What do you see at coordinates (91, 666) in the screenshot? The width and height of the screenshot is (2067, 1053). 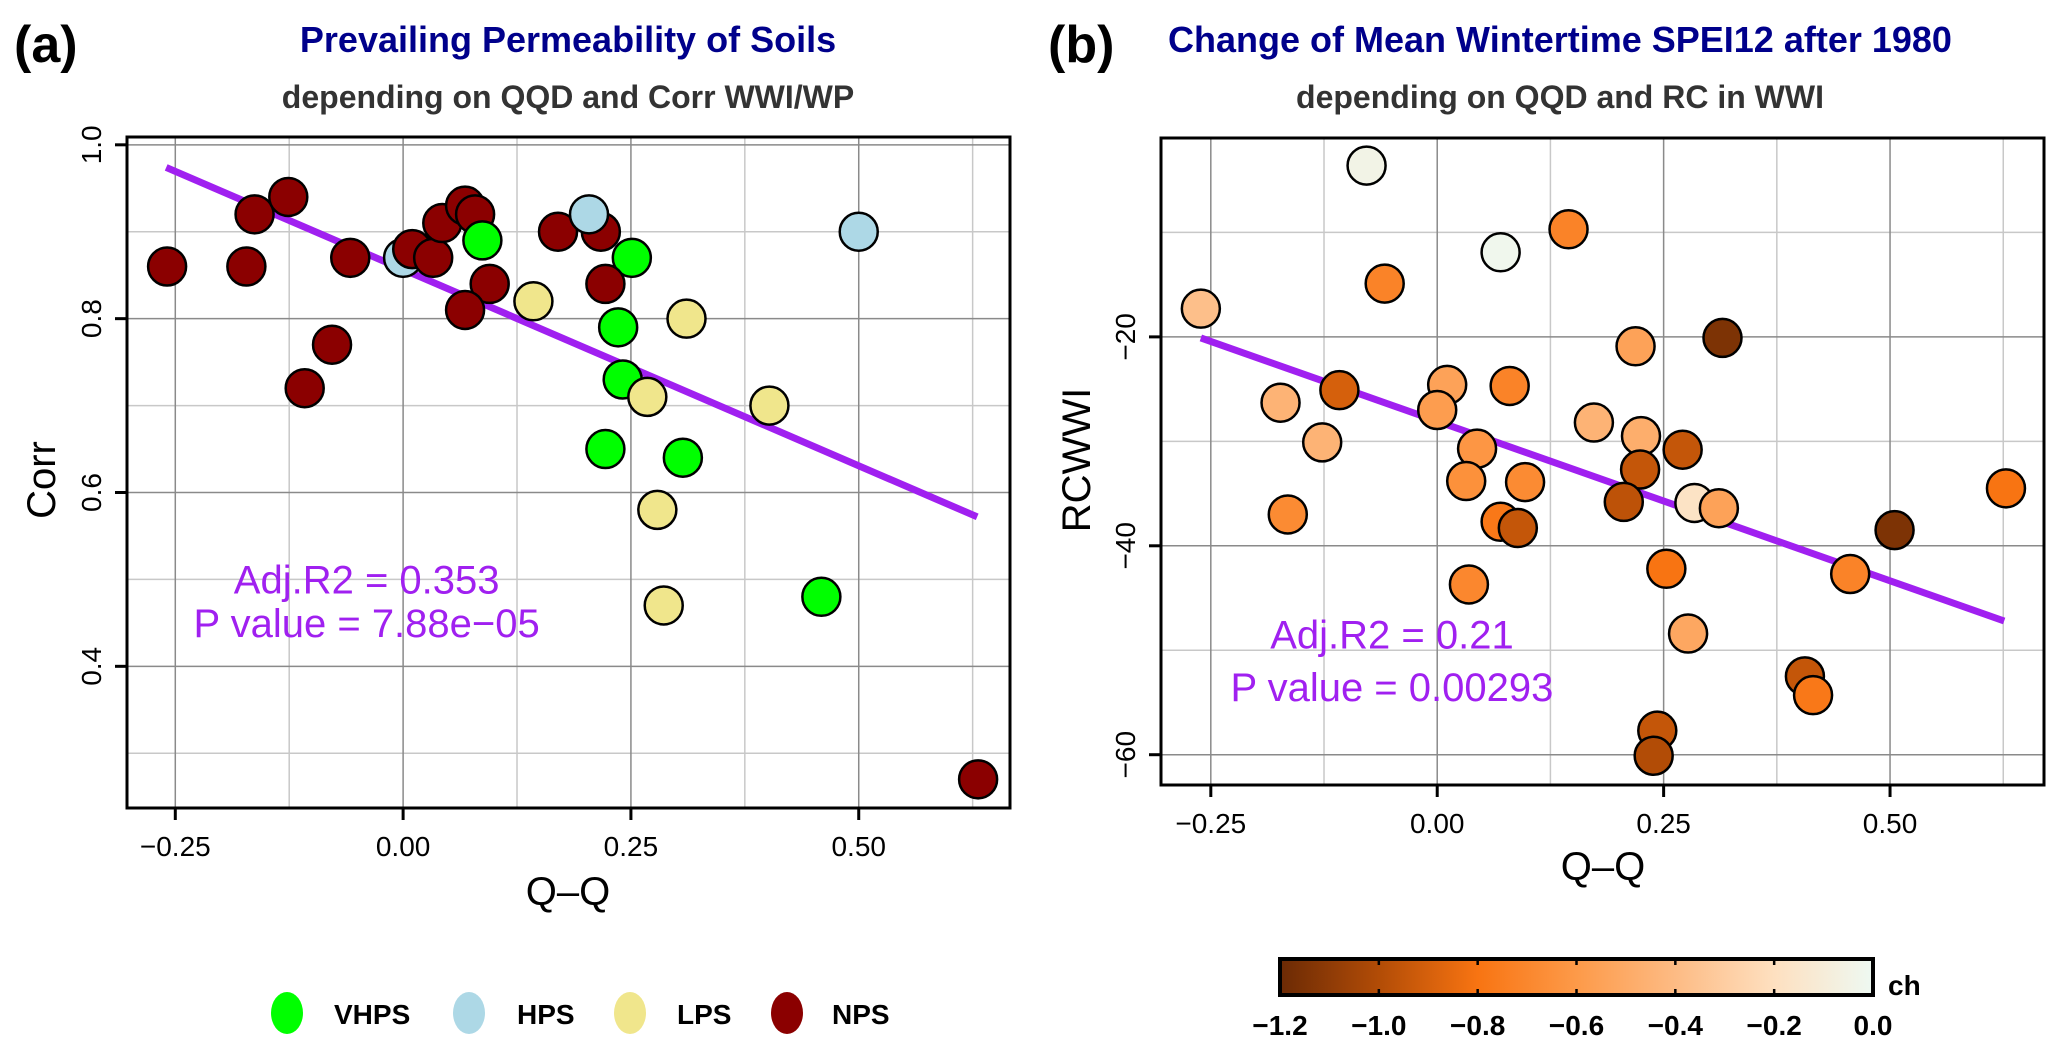 I see `panel-a-y-tick-label: 0.4` at bounding box center [91, 666].